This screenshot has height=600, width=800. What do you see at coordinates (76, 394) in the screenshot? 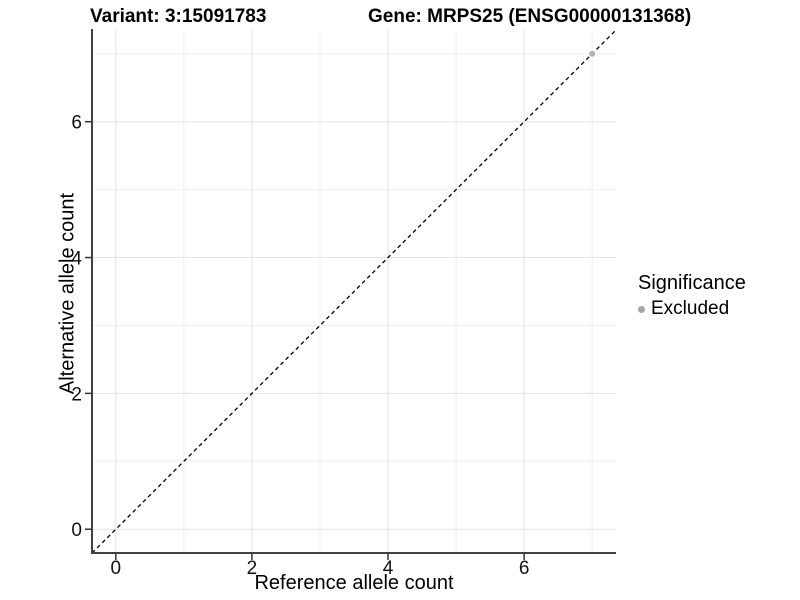
I see `y-tick-label: 2` at bounding box center [76, 394].